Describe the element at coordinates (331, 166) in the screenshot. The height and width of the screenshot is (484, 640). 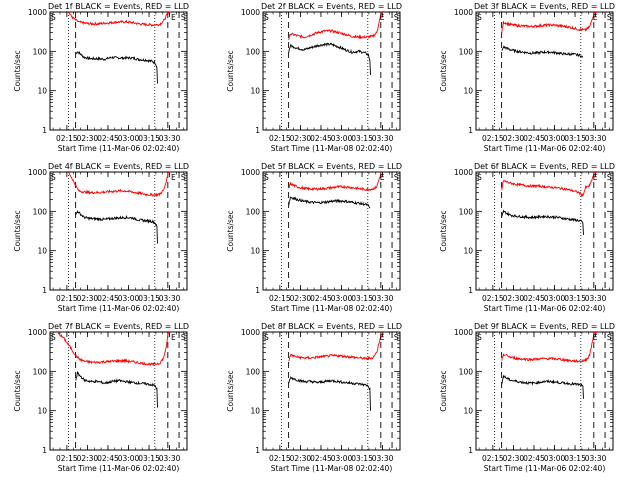
I see `chart-title: Det 5f BLACK = Events, RED = LLD` at that location.